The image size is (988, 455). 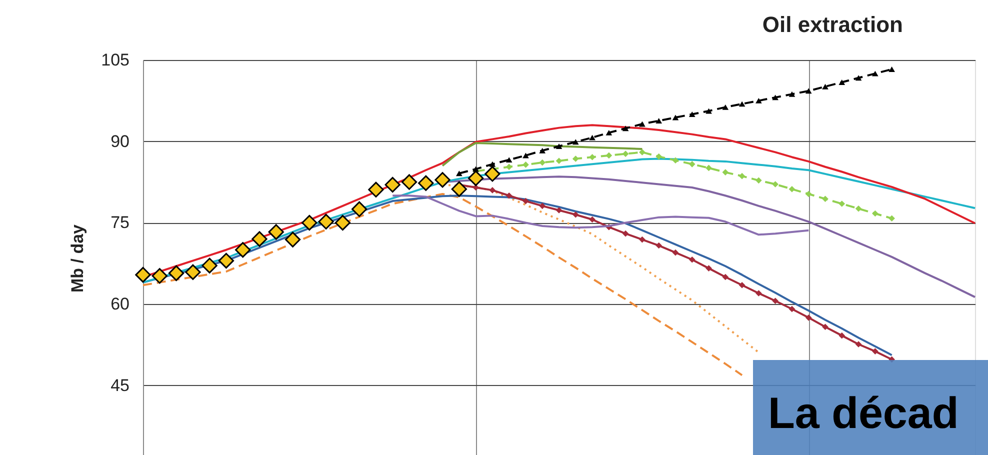 I want to click on y-tick-label: 60, so click(x=120, y=304).